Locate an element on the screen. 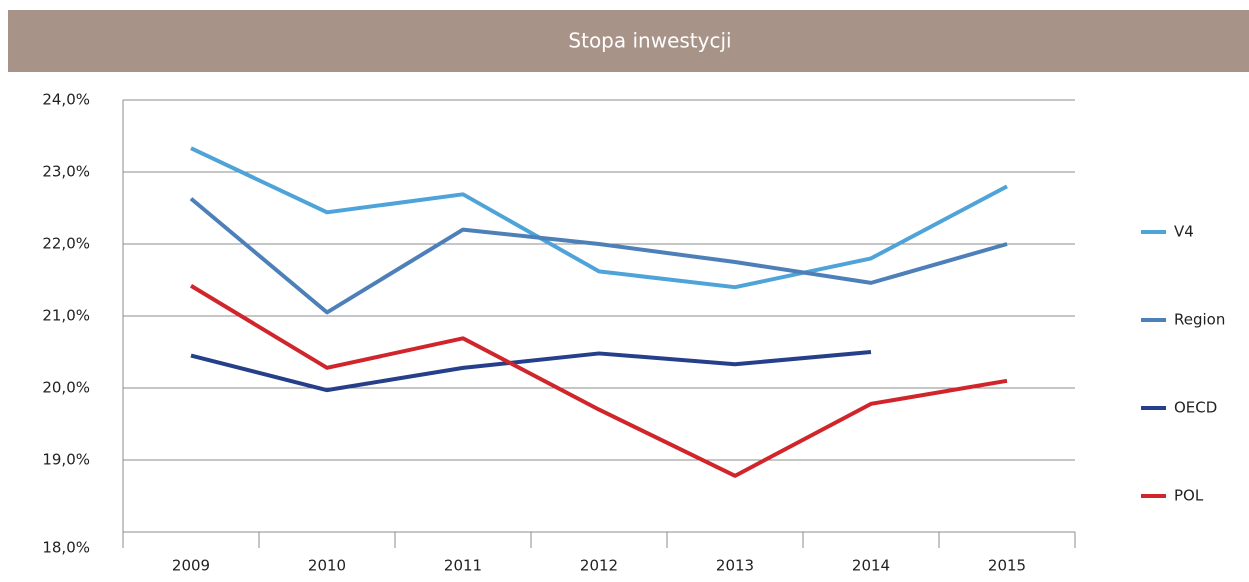  legend-label: POL is located at coordinates (1189, 496).